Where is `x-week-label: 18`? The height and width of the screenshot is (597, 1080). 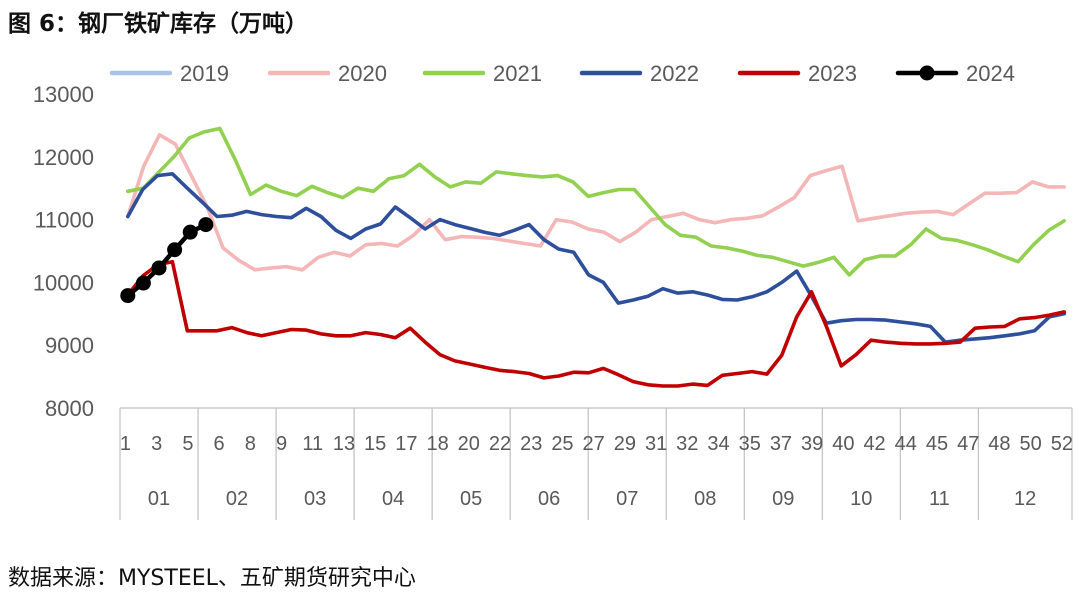 x-week-label: 18 is located at coordinates (437, 444).